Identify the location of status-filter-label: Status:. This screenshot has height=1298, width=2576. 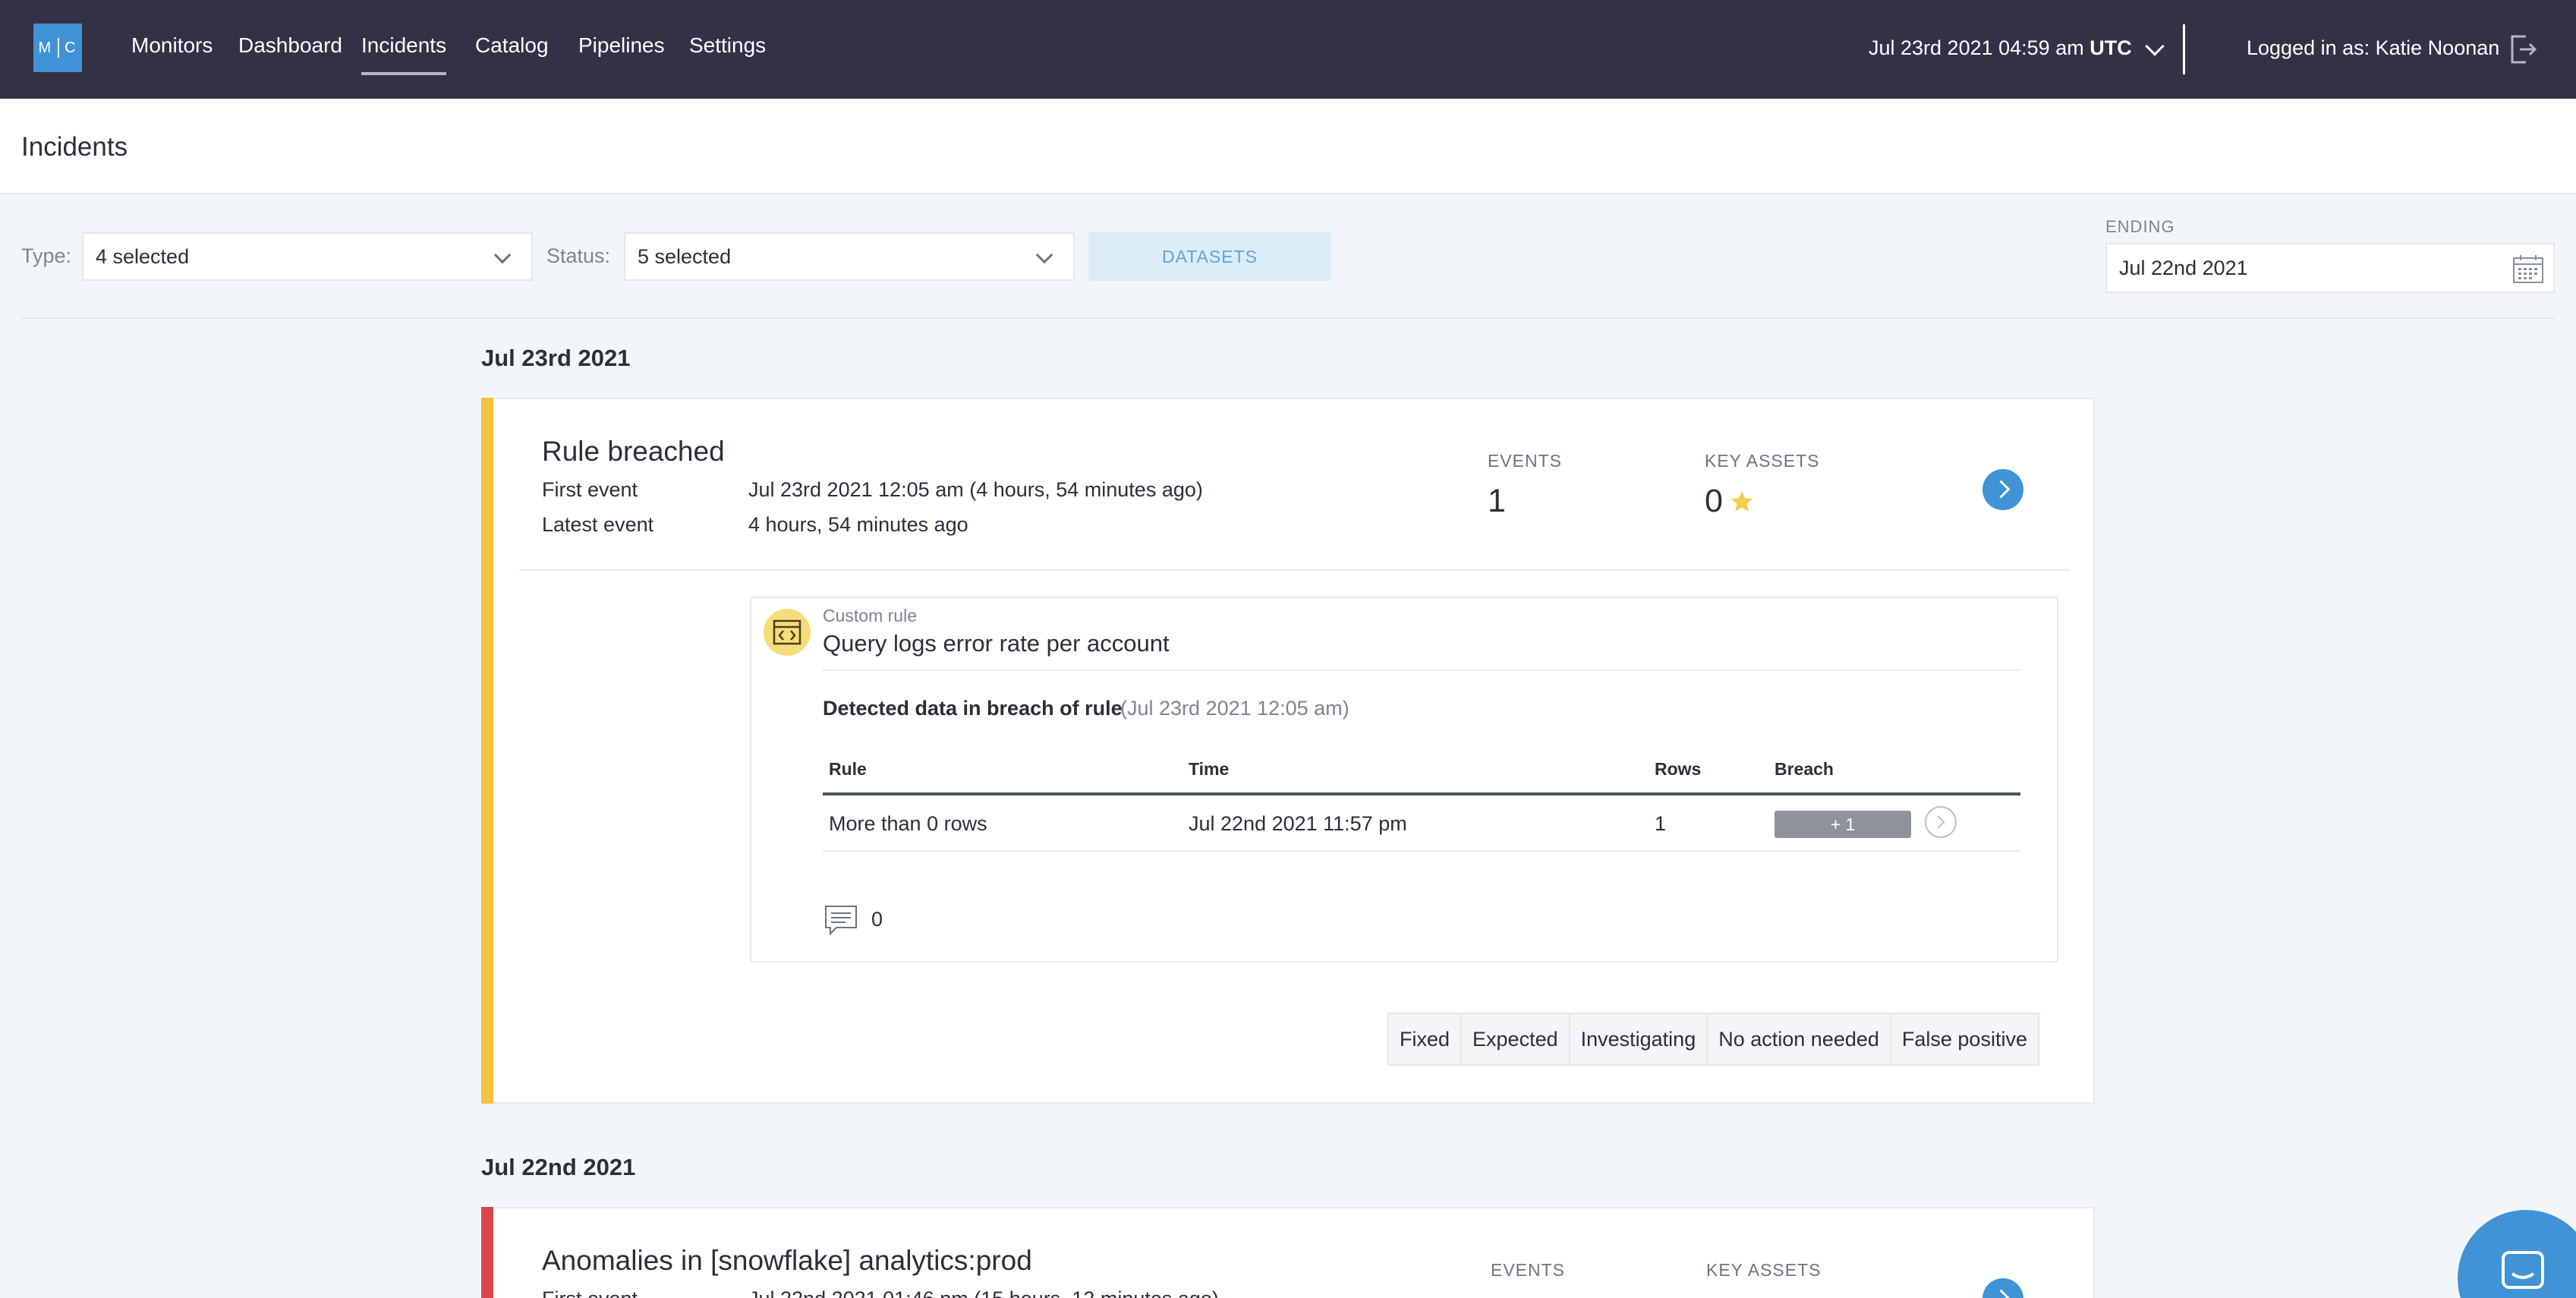
(578, 255).